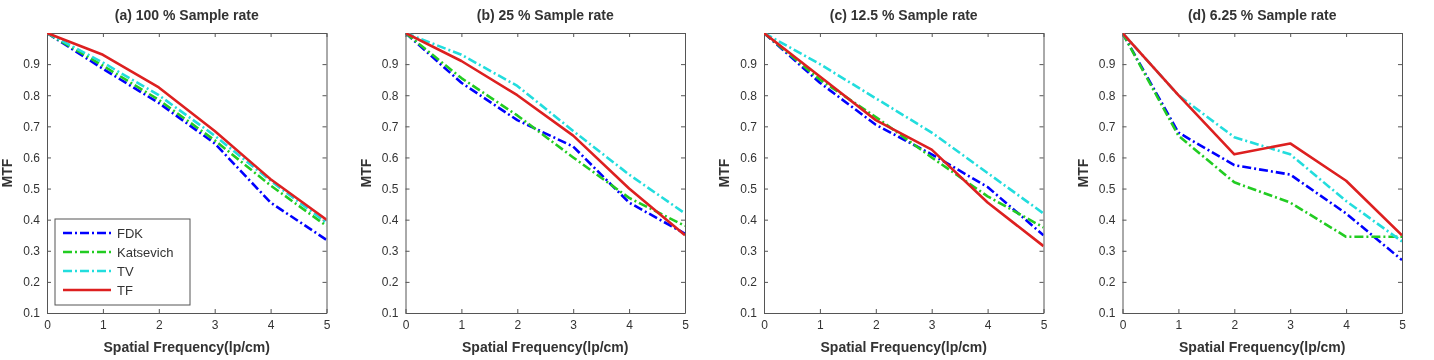 The height and width of the screenshot is (360, 1434). What do you see at coordinates (1262, 15) in the screenshot?
I see `chart-title: (d) 6.25 % Sample rate` at bounding box center [1262, 15].